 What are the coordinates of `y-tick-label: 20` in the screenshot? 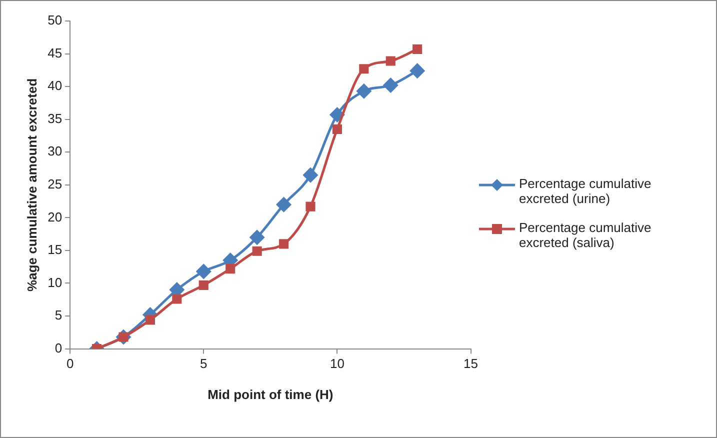 It's located at (55, 216).